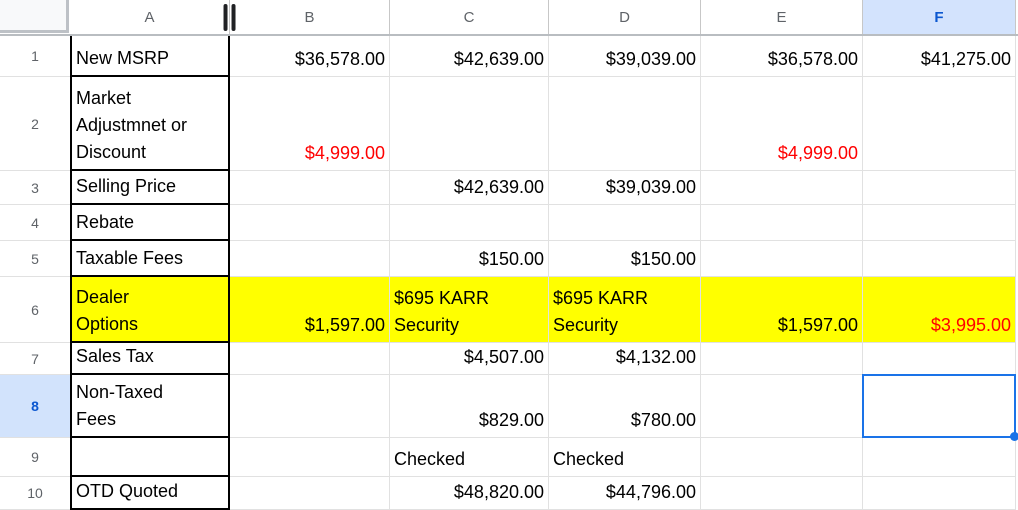 This screenshot has height=510, width=1018. Describe the element at coordinates (625, 457) in the screenshot. I see `cell-D9: Checked` at that location.